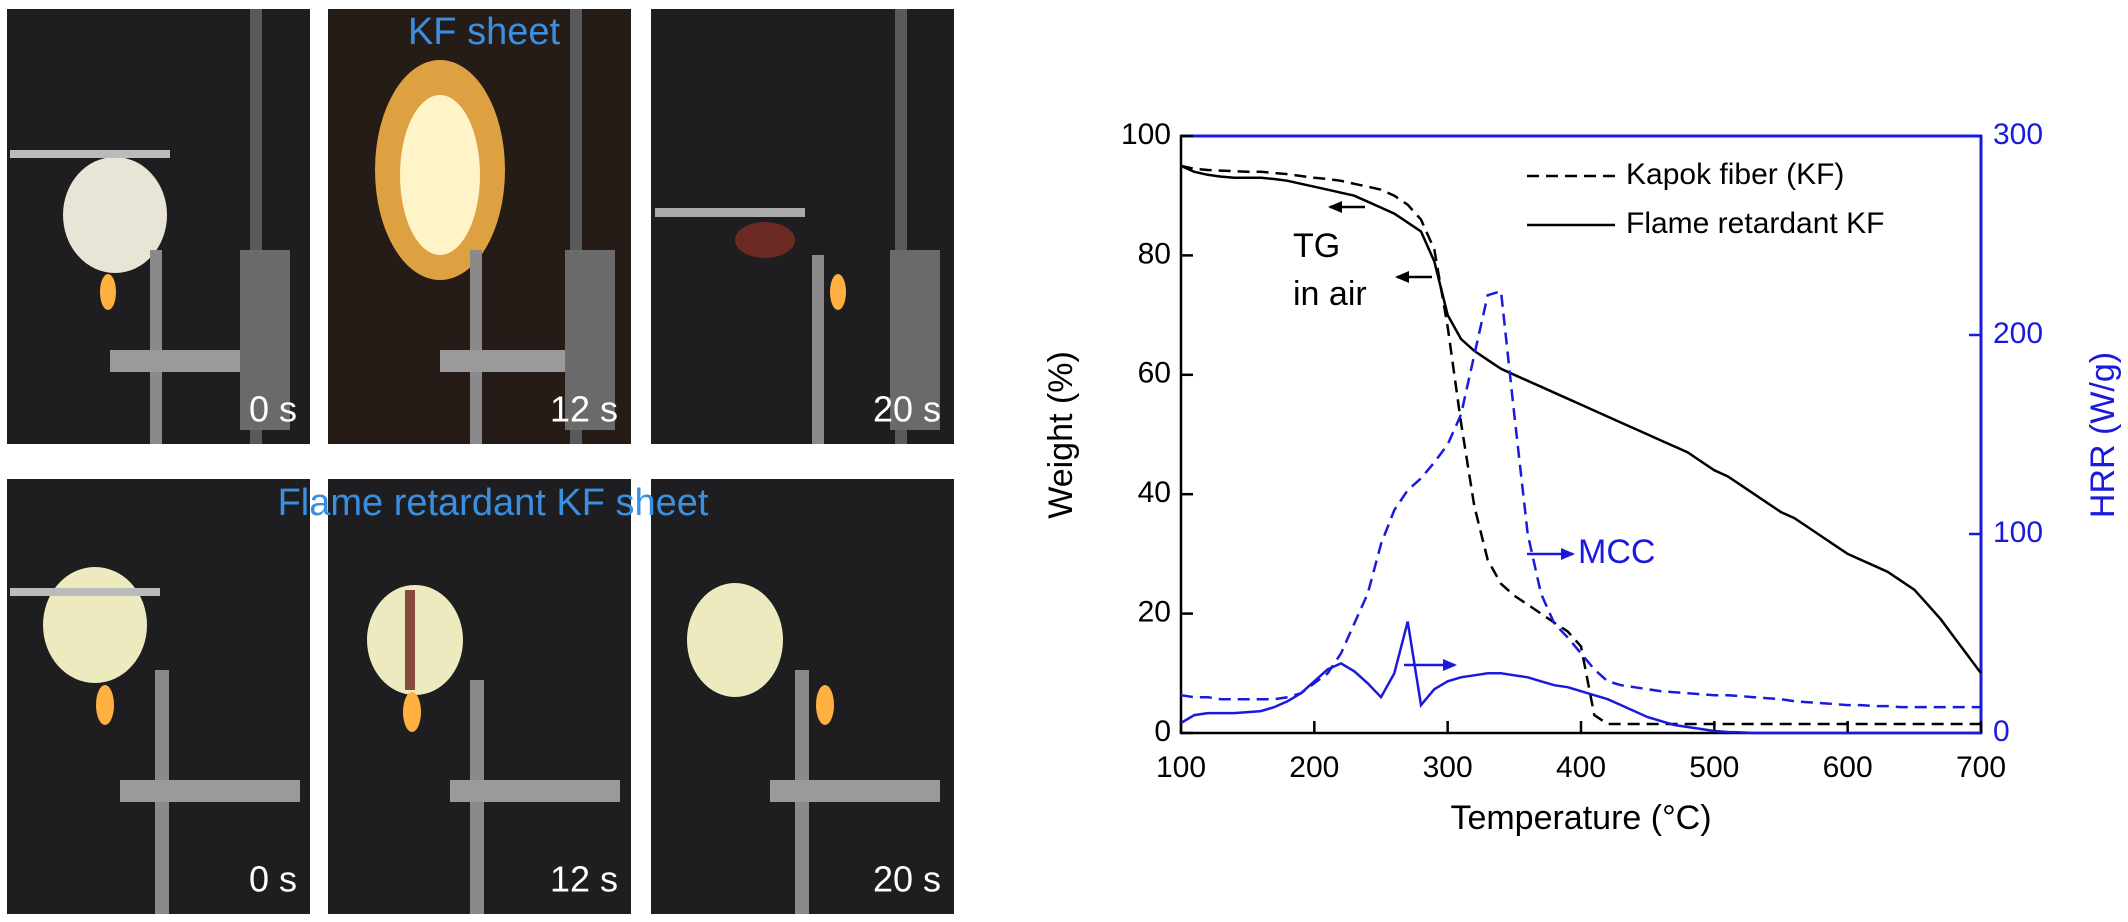 This screenshot has width=2128, height=922. What do you see at coordinates (1448, 767) in the screenshot?
I see `x-tick-label: 300` at bounding box center [1448, 767].